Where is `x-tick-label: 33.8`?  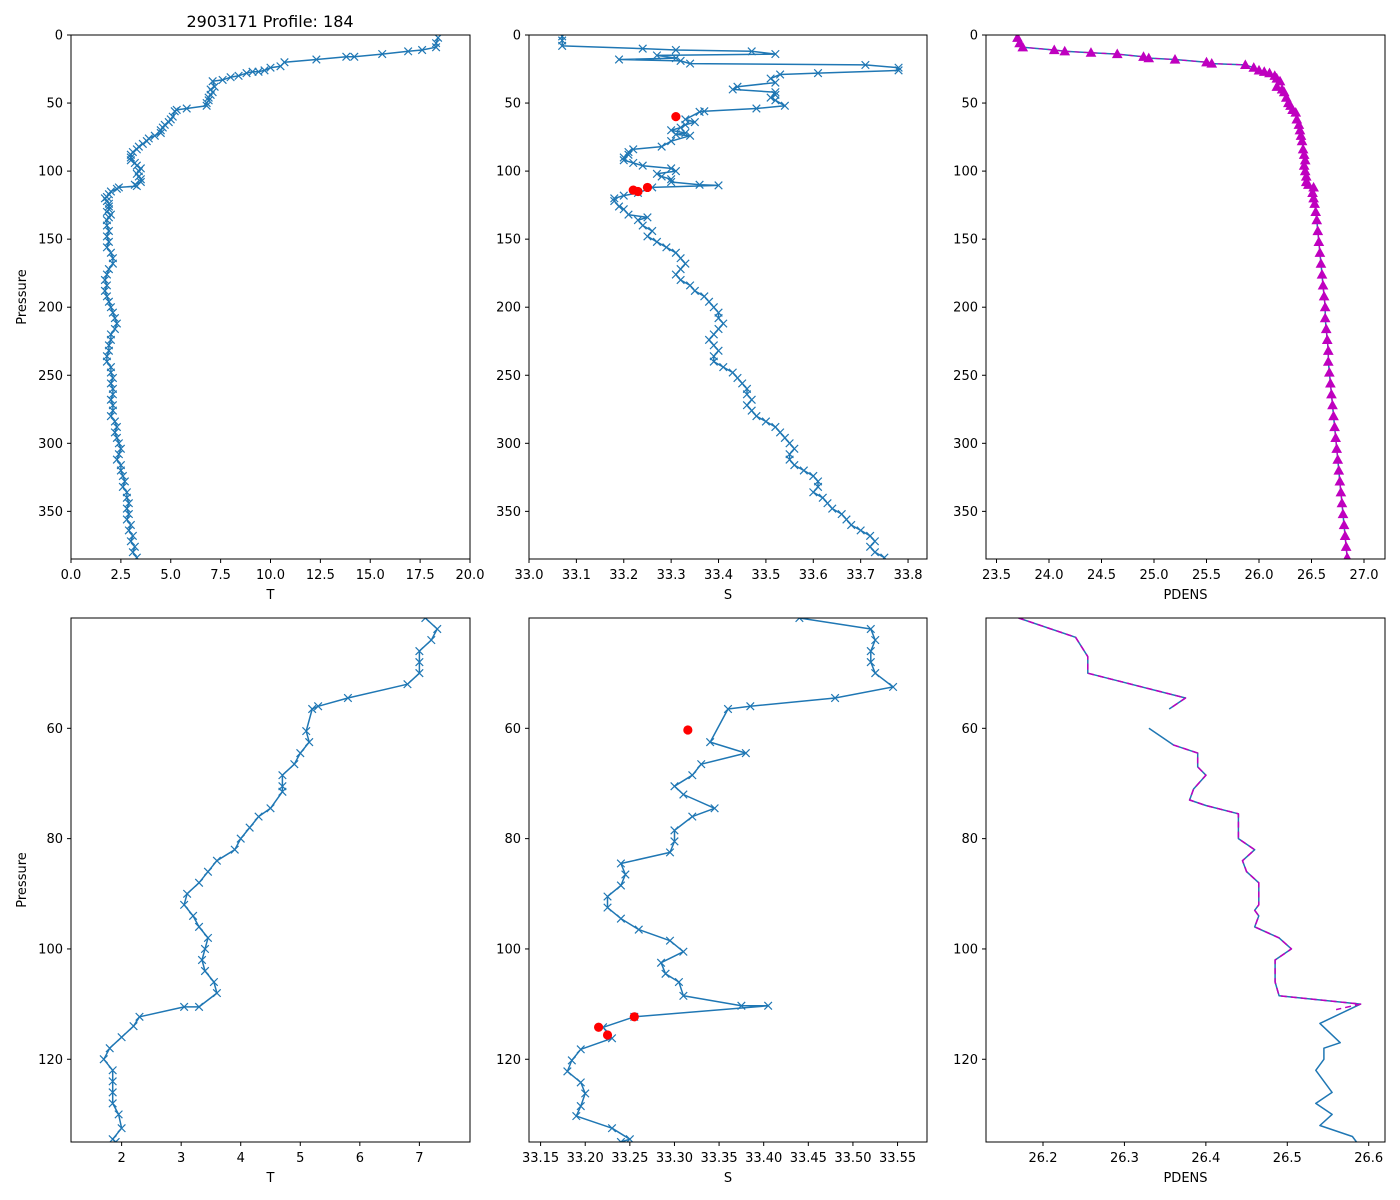 x-tick-label: 33.8 is located at coordinates (908, 575).